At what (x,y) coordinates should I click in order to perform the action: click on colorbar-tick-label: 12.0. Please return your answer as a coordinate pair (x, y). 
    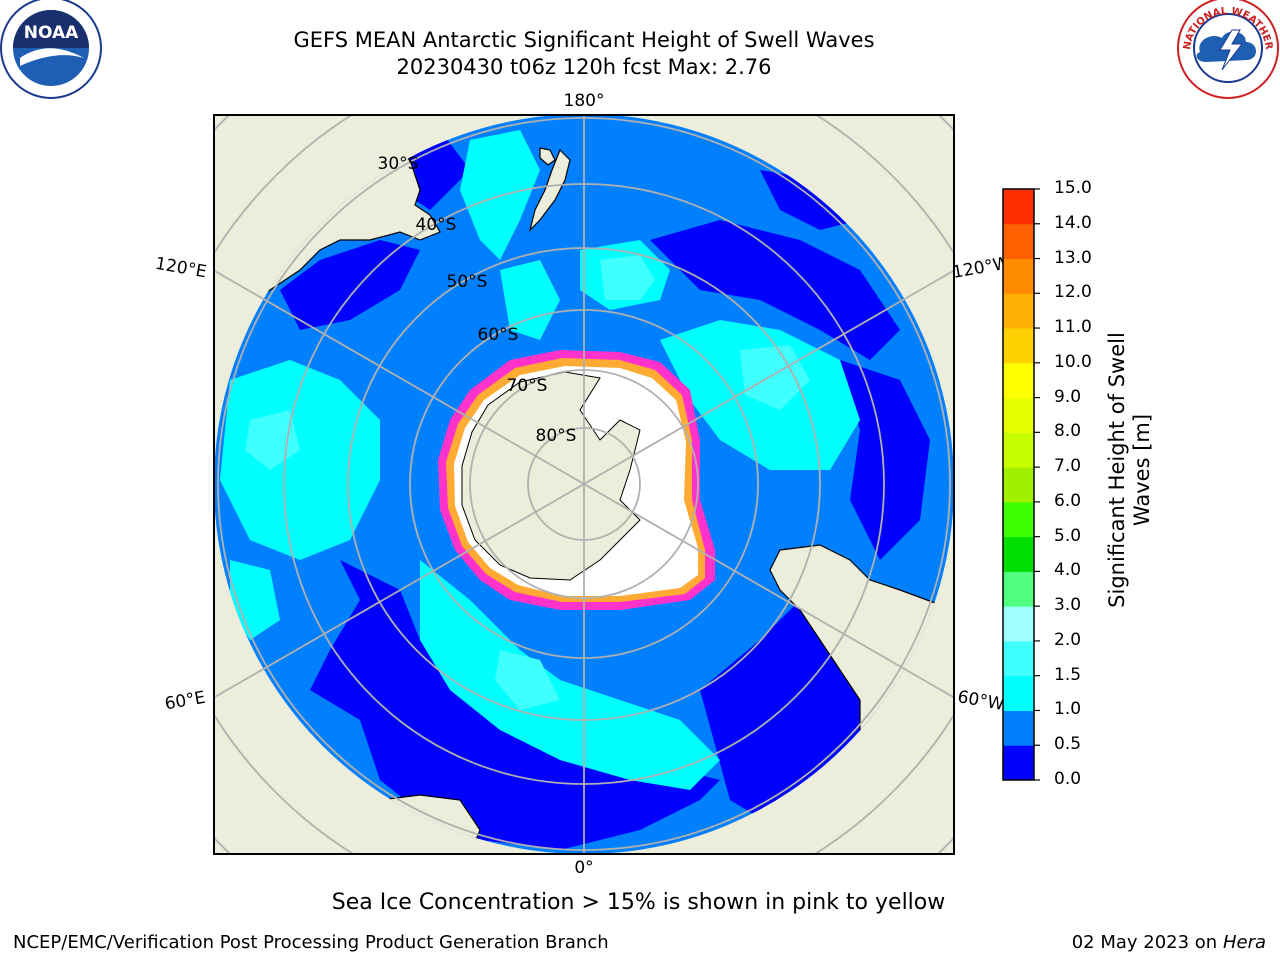
    Looking at the image, I should click on (1073, 292).